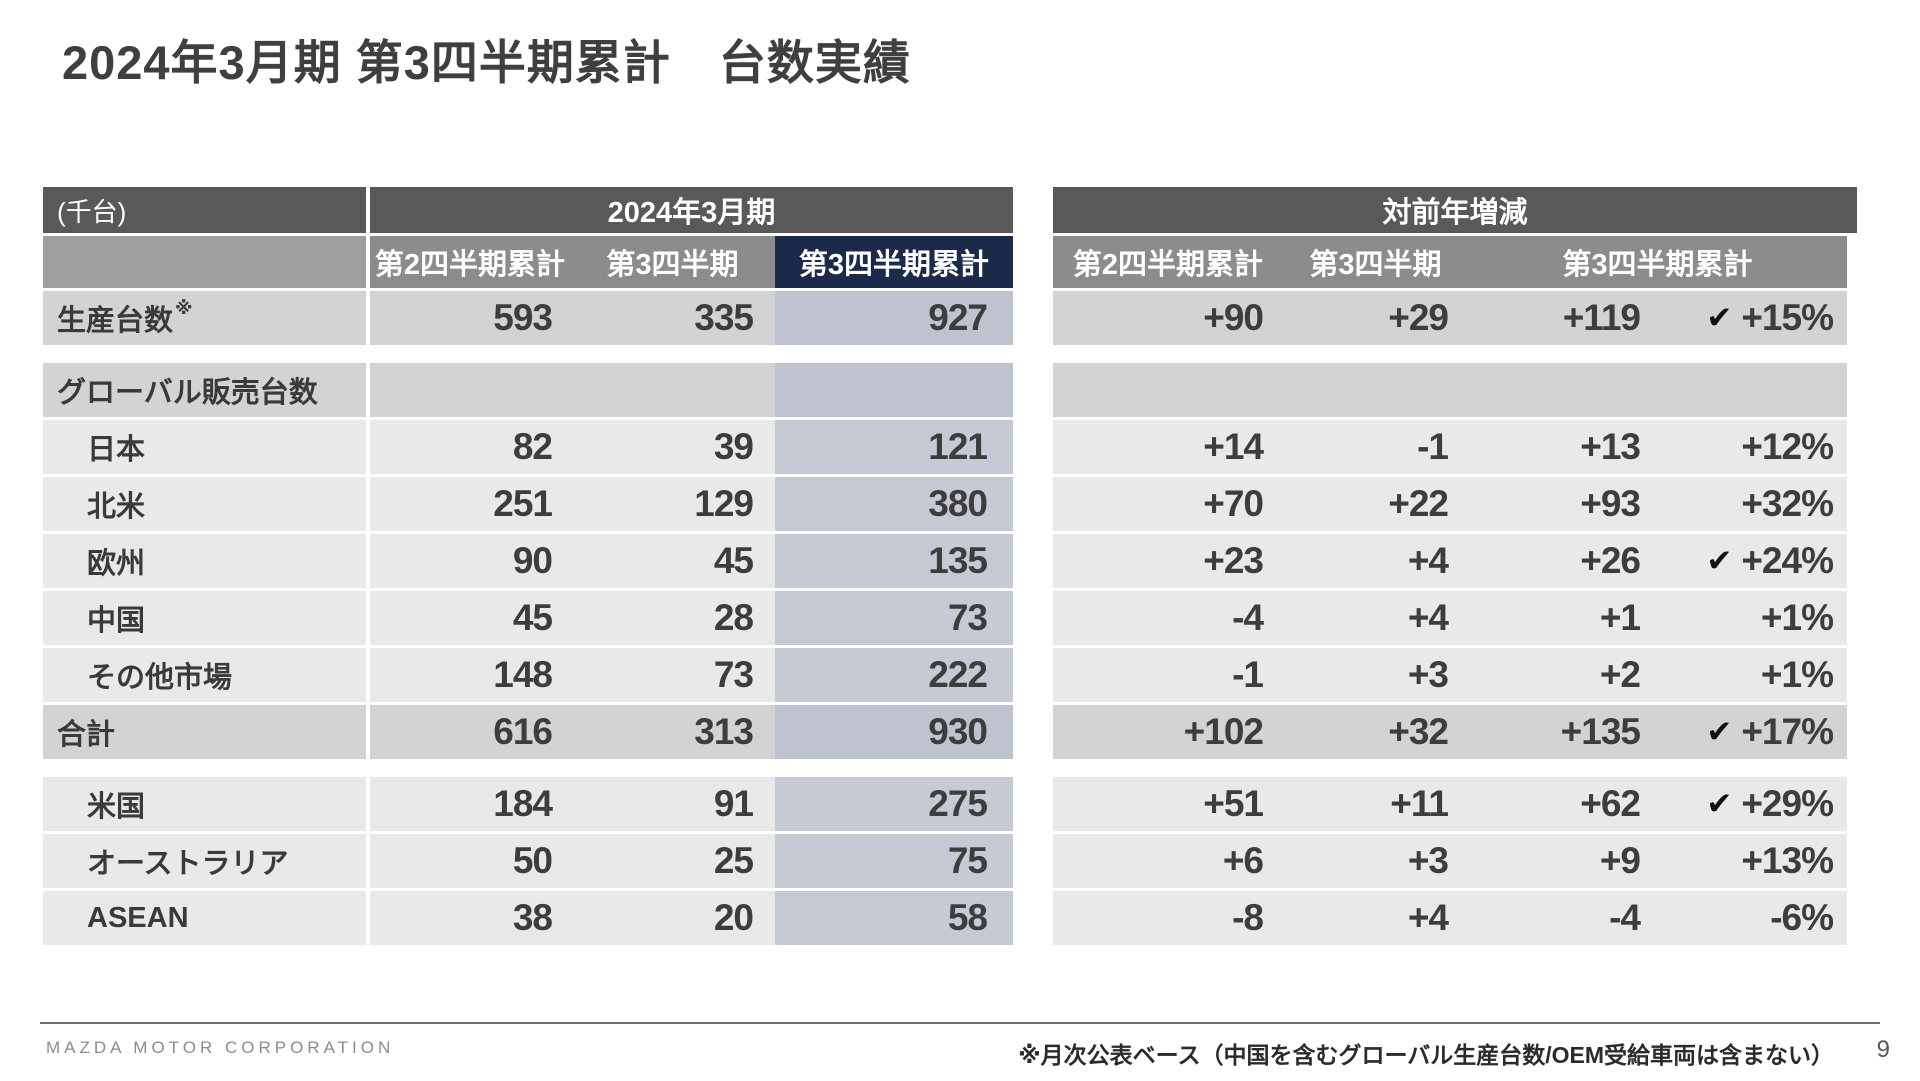 This screenshot has height=1081, width=1920. What do you see at coordinates (894, 918) in the screenshot?
I see `cell-q3cum: 58` at bounding box center [894, 918].